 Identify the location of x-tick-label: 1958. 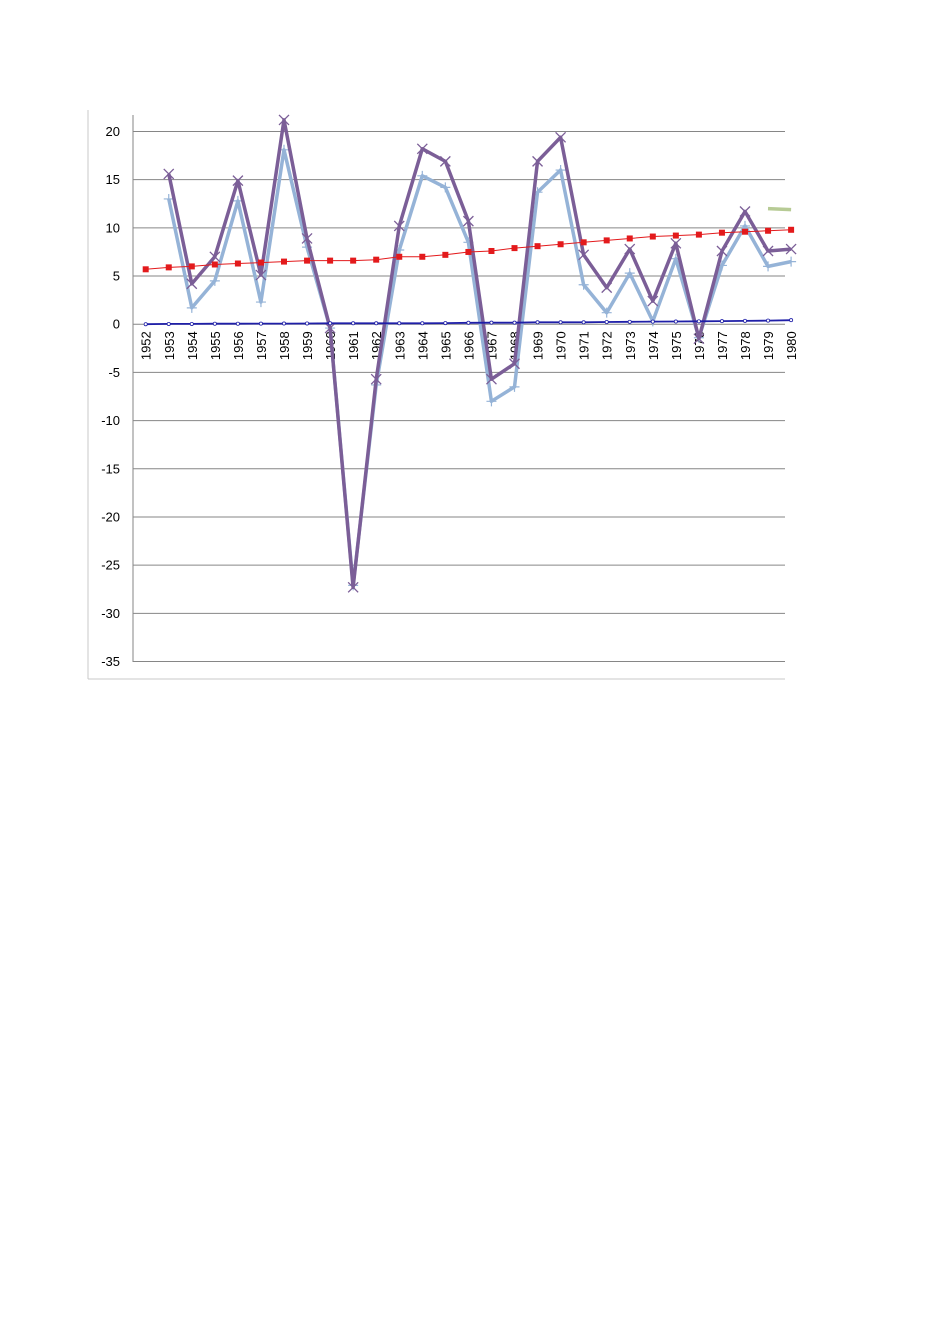
(284, 345).